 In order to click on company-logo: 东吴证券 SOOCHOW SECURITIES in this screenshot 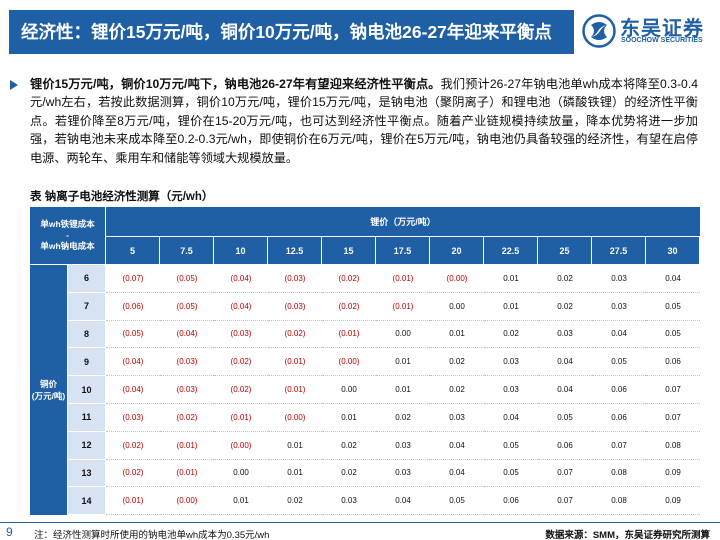, I will do `click(650, 32)`.